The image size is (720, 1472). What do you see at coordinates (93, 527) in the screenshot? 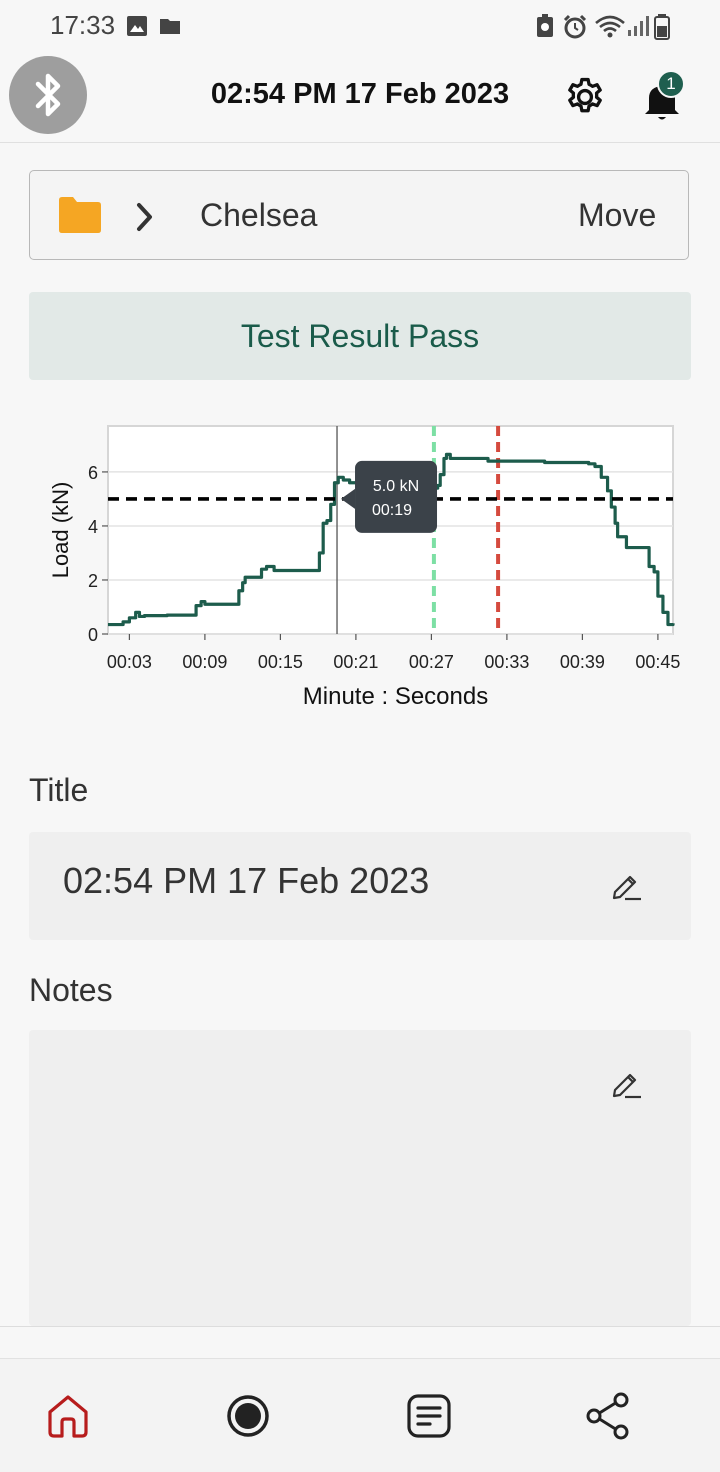
I see `y-tick-label: 4` at bounding box center [93, 527].